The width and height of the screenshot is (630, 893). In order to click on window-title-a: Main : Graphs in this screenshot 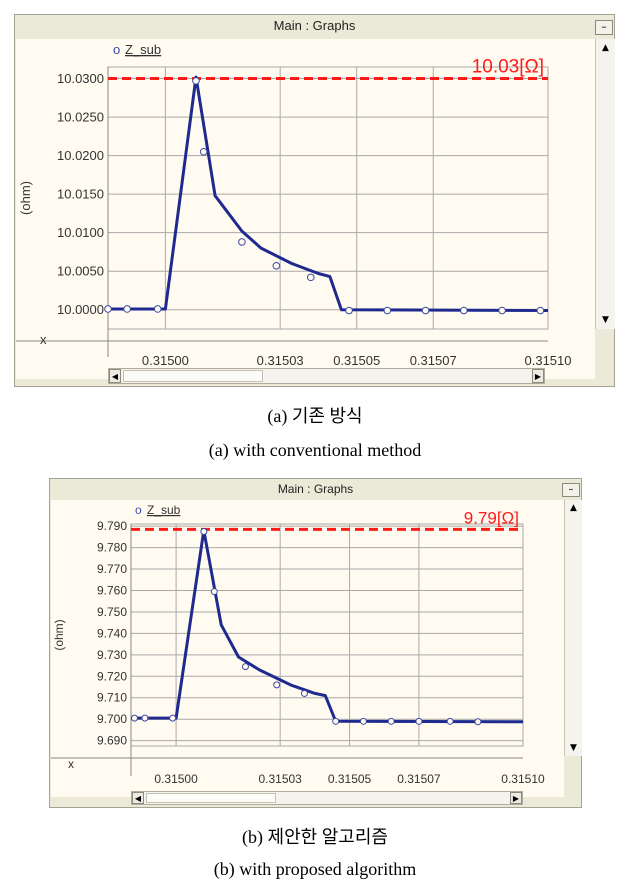, I will do `click(314, 25)`.